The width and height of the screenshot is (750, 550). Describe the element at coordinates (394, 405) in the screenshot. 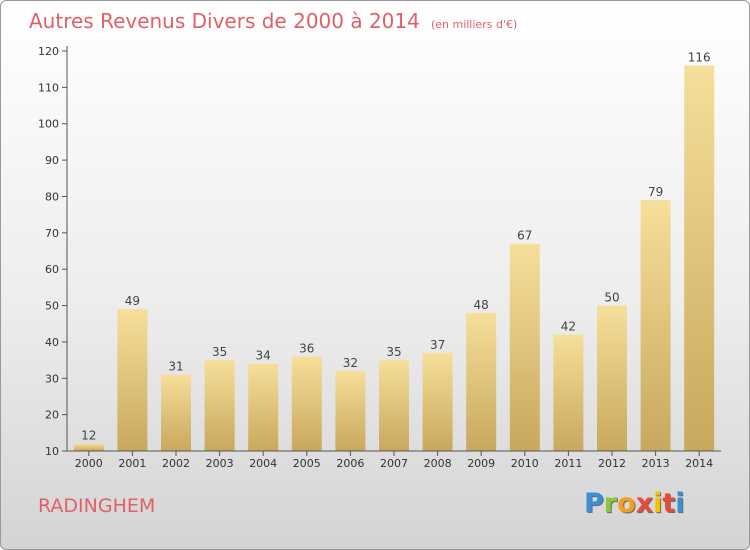

I see `bar-2007` at that location.